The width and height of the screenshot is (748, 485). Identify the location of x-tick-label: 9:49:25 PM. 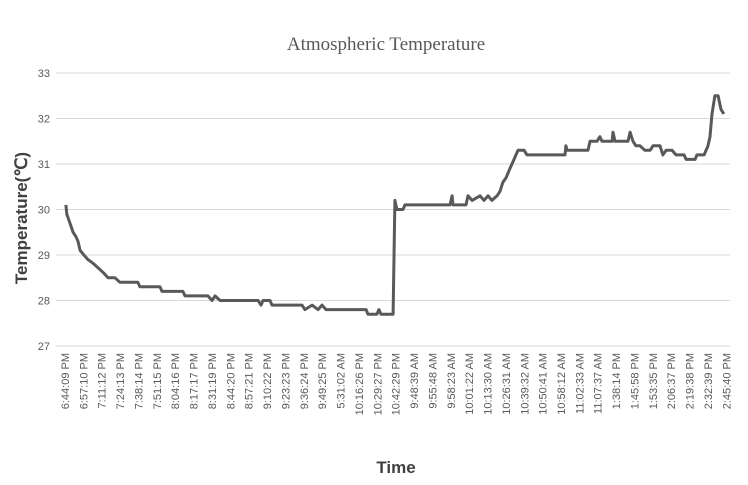
(323, 381).